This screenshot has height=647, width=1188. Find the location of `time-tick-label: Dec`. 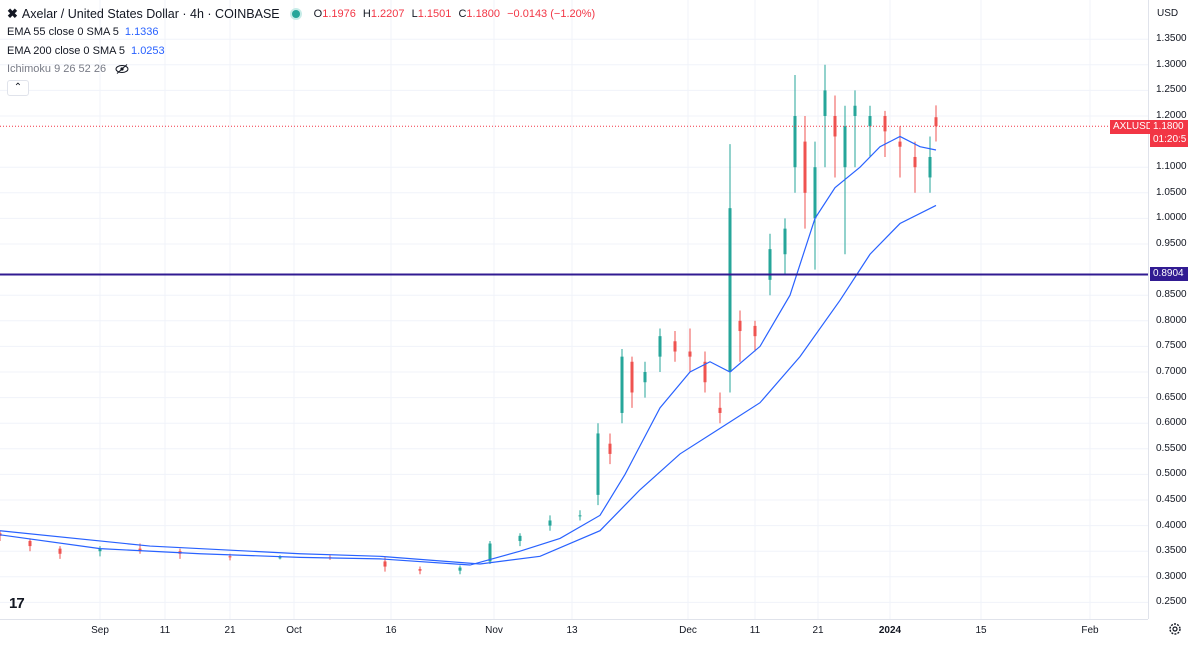

time-tick-label: Dec is located at coordinates (688, 630).